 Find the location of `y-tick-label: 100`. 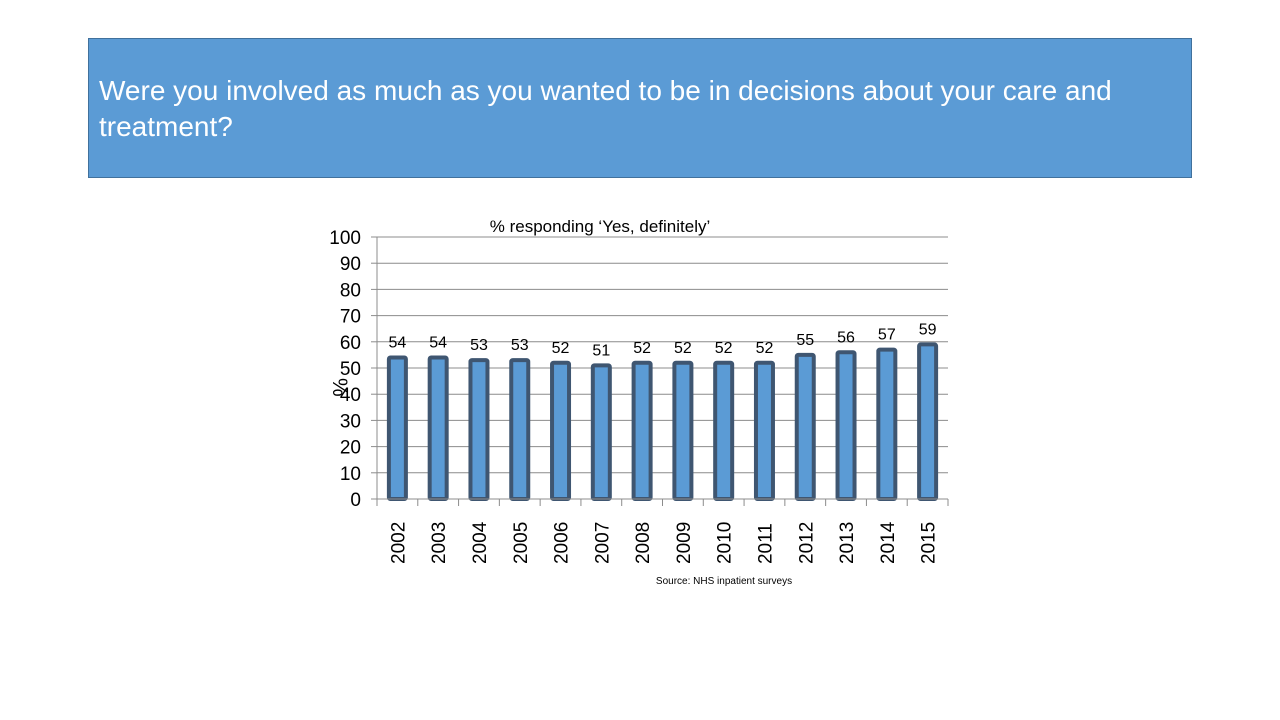

y-tick-label: 100 is located at coordinates (345, 238).